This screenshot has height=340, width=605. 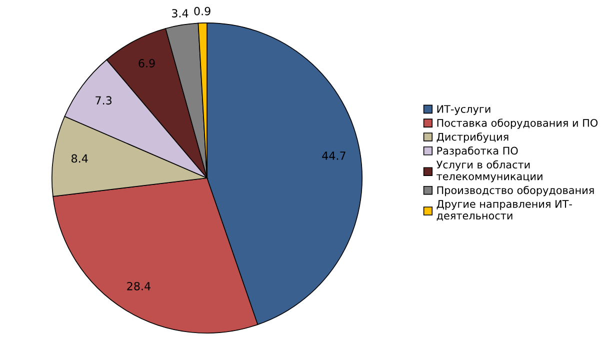 I want to click on data-label: 3.4, so click(x=180, y=13).